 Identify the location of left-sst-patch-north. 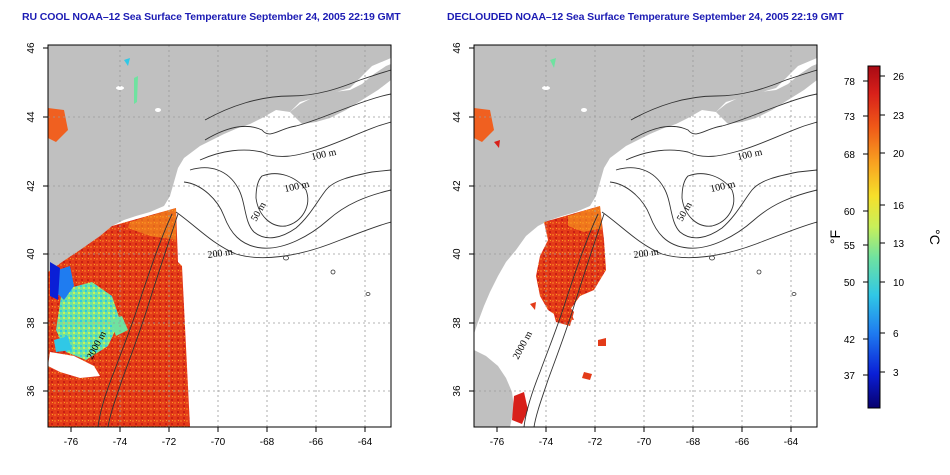
(58, 125).